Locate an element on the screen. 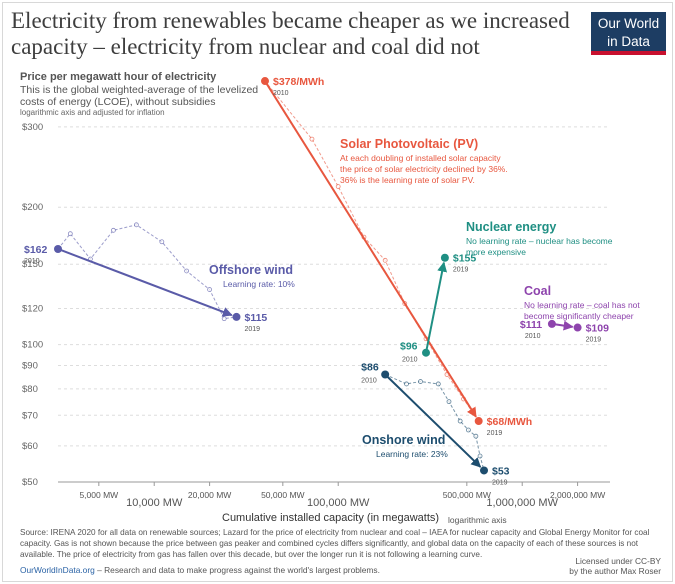  x-tick-label: 10,000 MW is located at coordinates (154, 503).